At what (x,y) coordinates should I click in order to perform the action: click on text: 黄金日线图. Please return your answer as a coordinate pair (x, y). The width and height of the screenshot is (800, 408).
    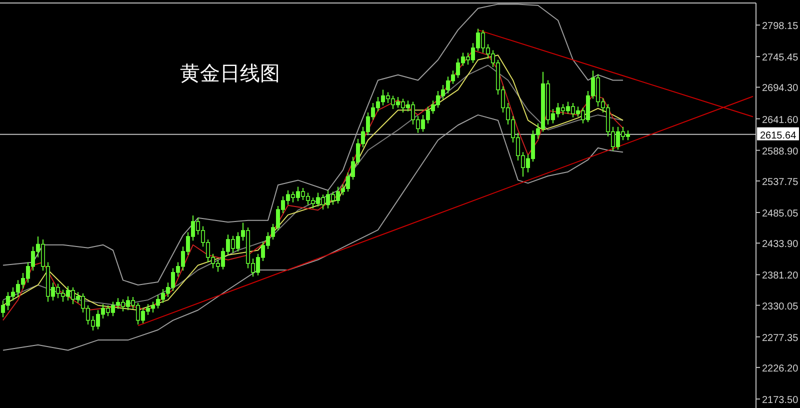
    Looking at the image, I should click on (230, 74).